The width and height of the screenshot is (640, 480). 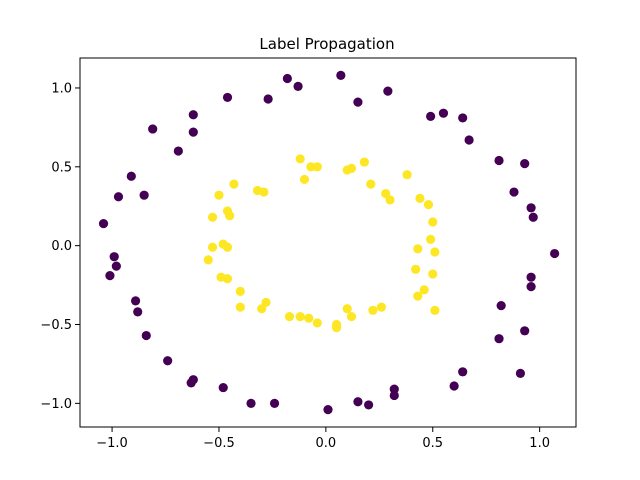 What do you see at coordinates (432, 443) in the screenshot?
I see `x-tick-label: 0.5` at bounding box center [432, 443].